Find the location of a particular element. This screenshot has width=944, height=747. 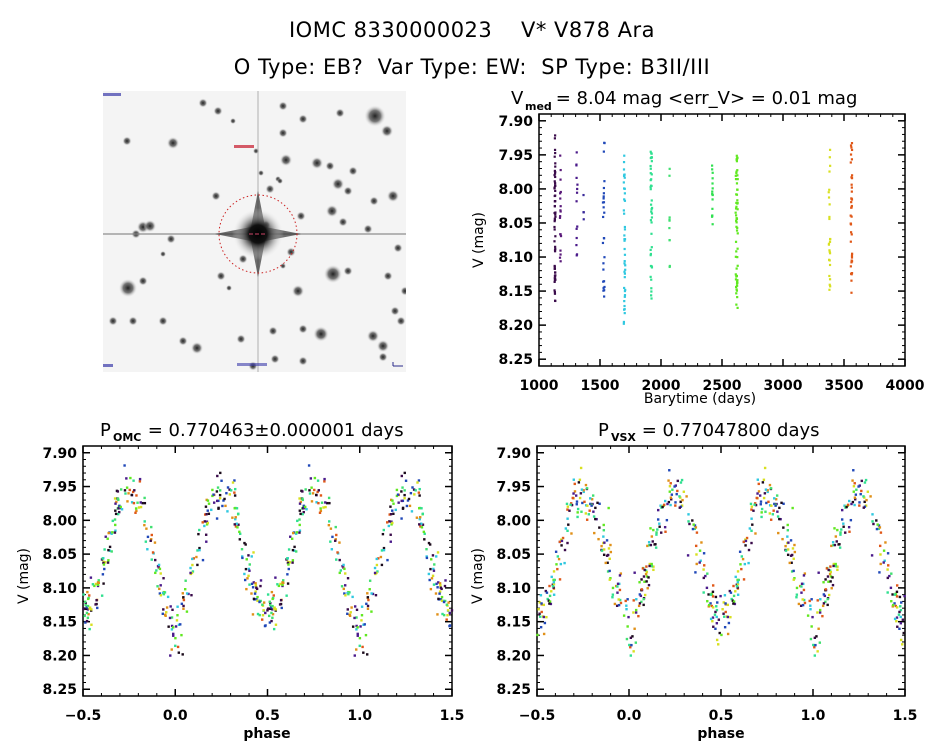

background-star is located at coordinates (383, 346).